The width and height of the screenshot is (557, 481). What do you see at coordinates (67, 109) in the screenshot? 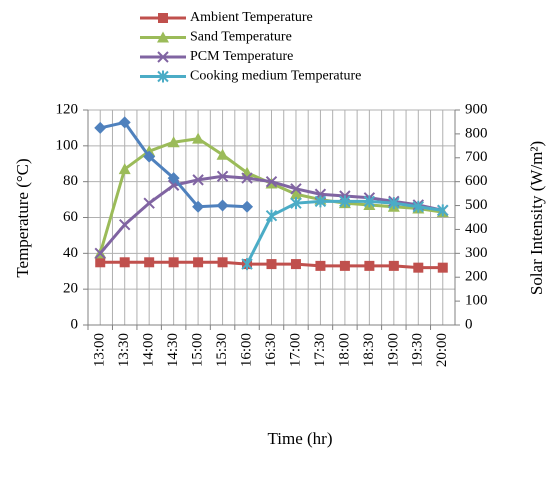
I see `y-tick-label: 120` at bounding box center [67, 109].